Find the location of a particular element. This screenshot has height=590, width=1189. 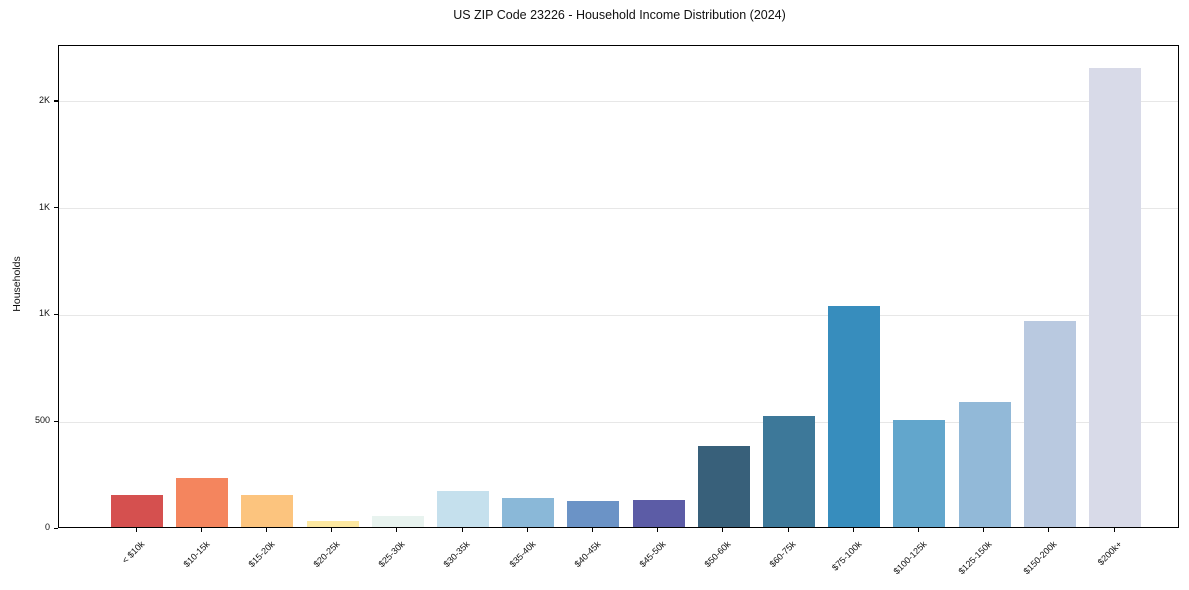

x-tick-label: $100-125k is located at coordinates (910, 558).